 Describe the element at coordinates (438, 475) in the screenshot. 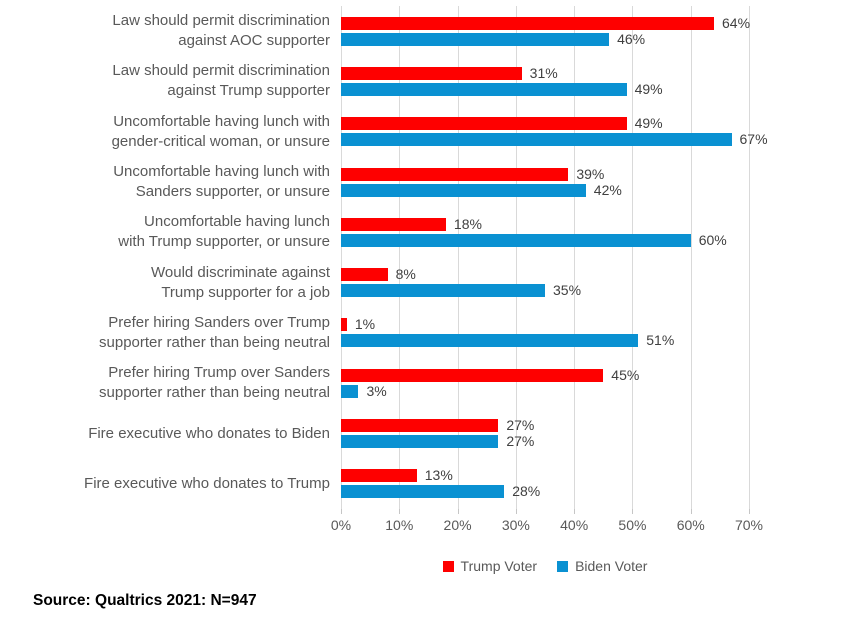

I see `value-label: 13%` at that location.